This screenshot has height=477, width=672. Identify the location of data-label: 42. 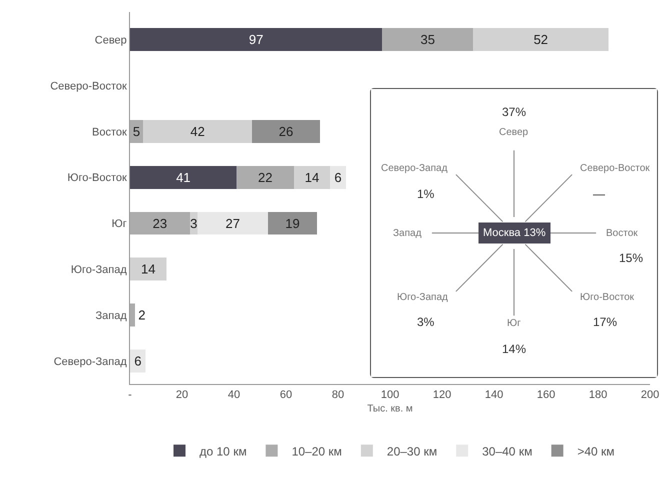
(197, 131).